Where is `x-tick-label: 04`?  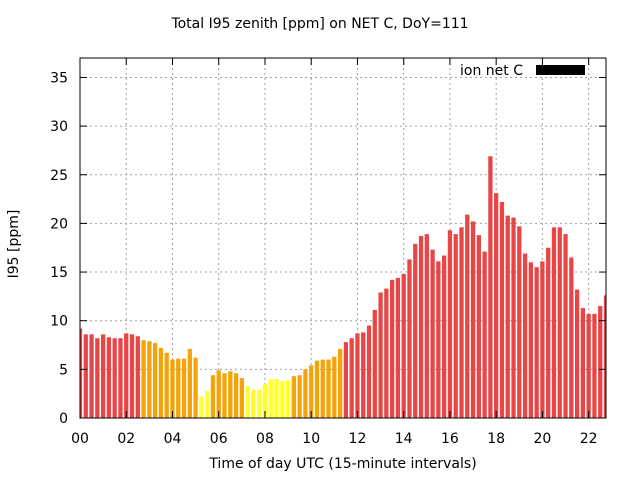 x-tick-label: 04 is located at coordinates (173, 439).